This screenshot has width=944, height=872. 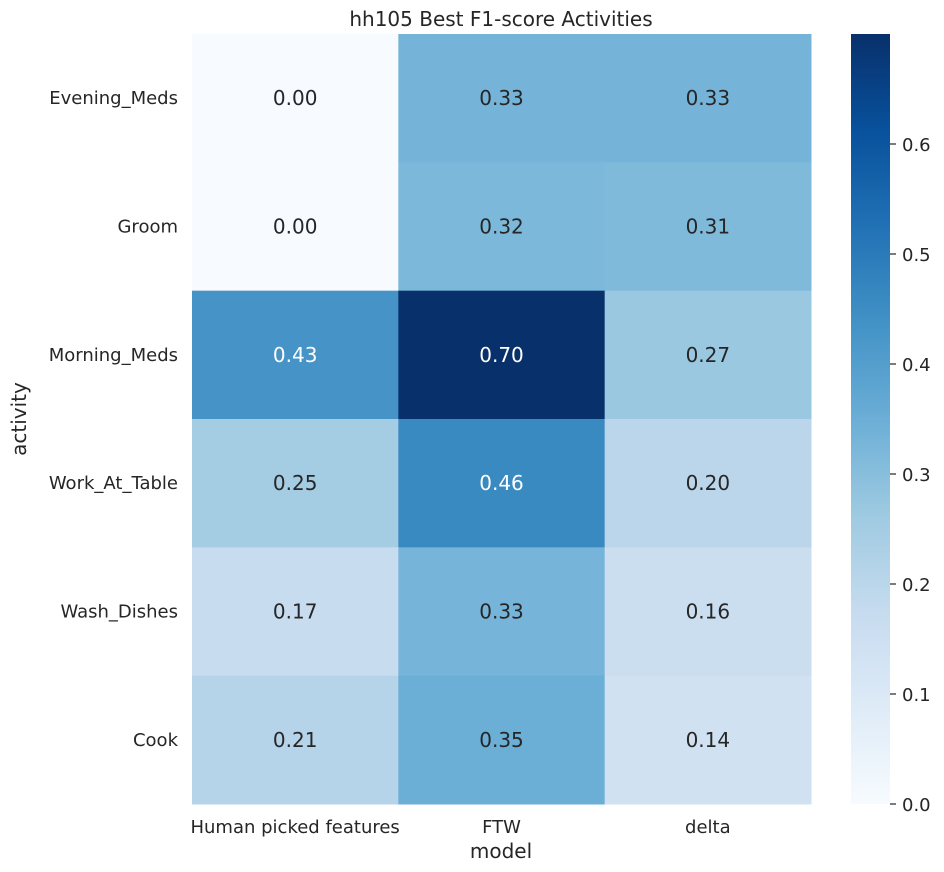 I want to click on cell-value-label: 0.32, so click(x=501, y=227).